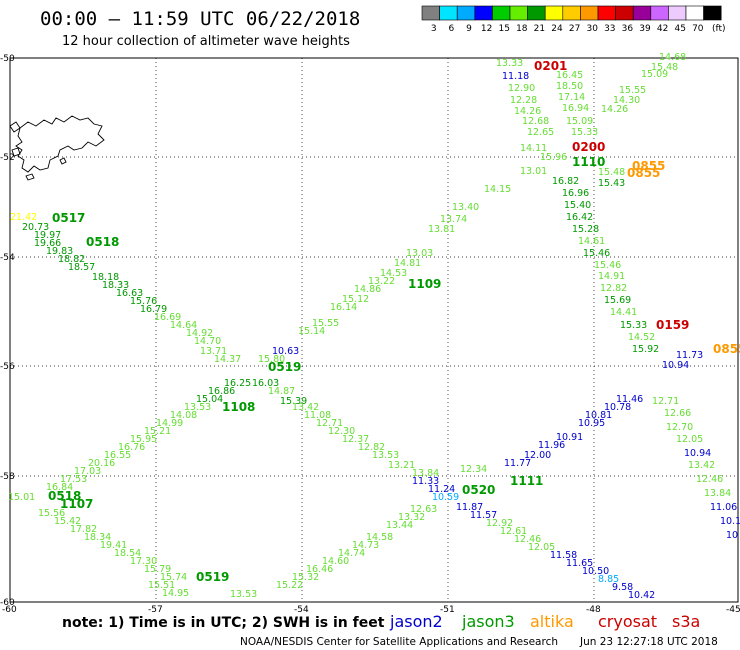 This screenshot has width=740, height=650. What do you see at coordinates (117, 455) in the screenshot?
I see `wave-height-value: 16.55` at bounding box center [117, 455].